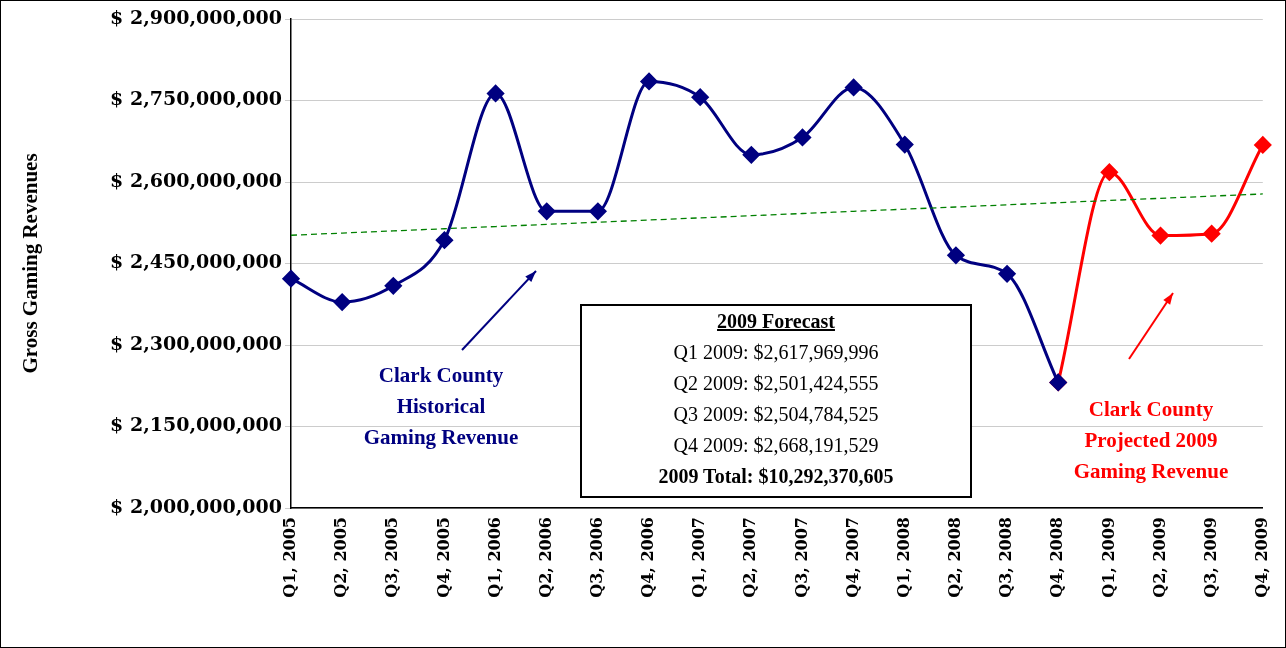 This screenshot has width=1286, height=648. I want to click on x-tick-label: Q4, 2007, so click(852, 557).